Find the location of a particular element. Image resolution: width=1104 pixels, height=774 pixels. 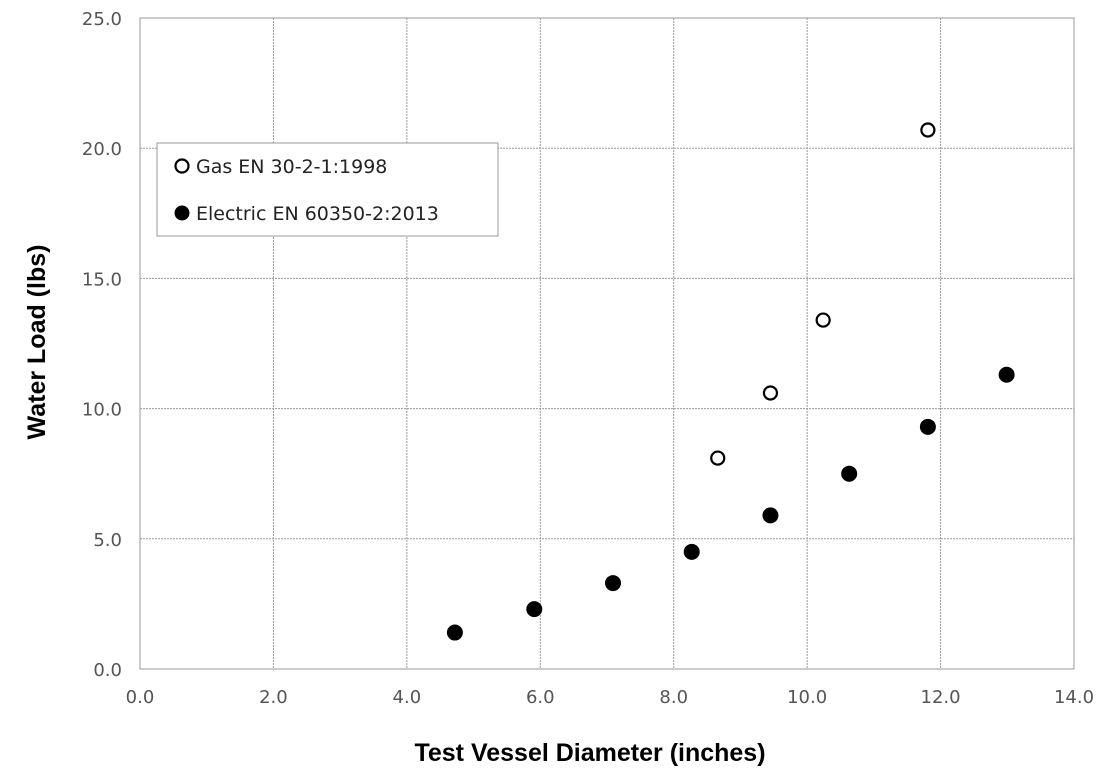

x-tick-label: 8.0 is located at coordinates (673, 697).